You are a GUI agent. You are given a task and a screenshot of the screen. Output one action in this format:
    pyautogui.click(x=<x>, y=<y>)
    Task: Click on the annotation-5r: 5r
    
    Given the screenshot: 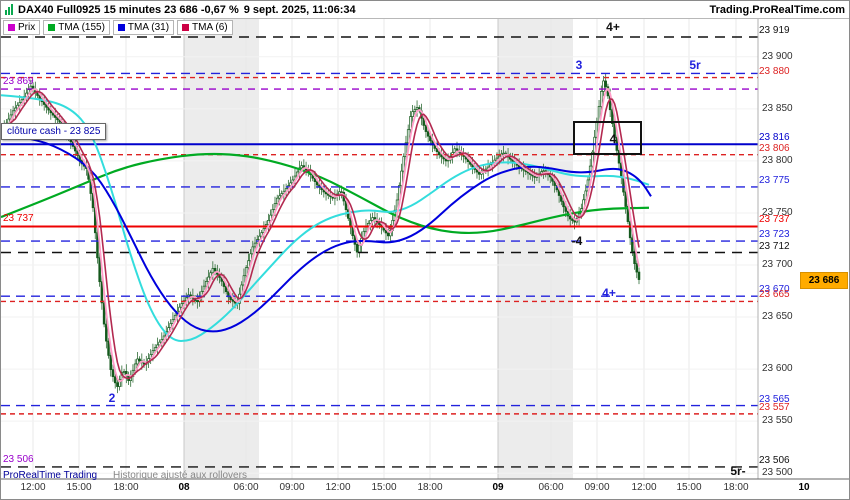 What is the action you would take?
    pyautogui.click(x=695, y=65)
    